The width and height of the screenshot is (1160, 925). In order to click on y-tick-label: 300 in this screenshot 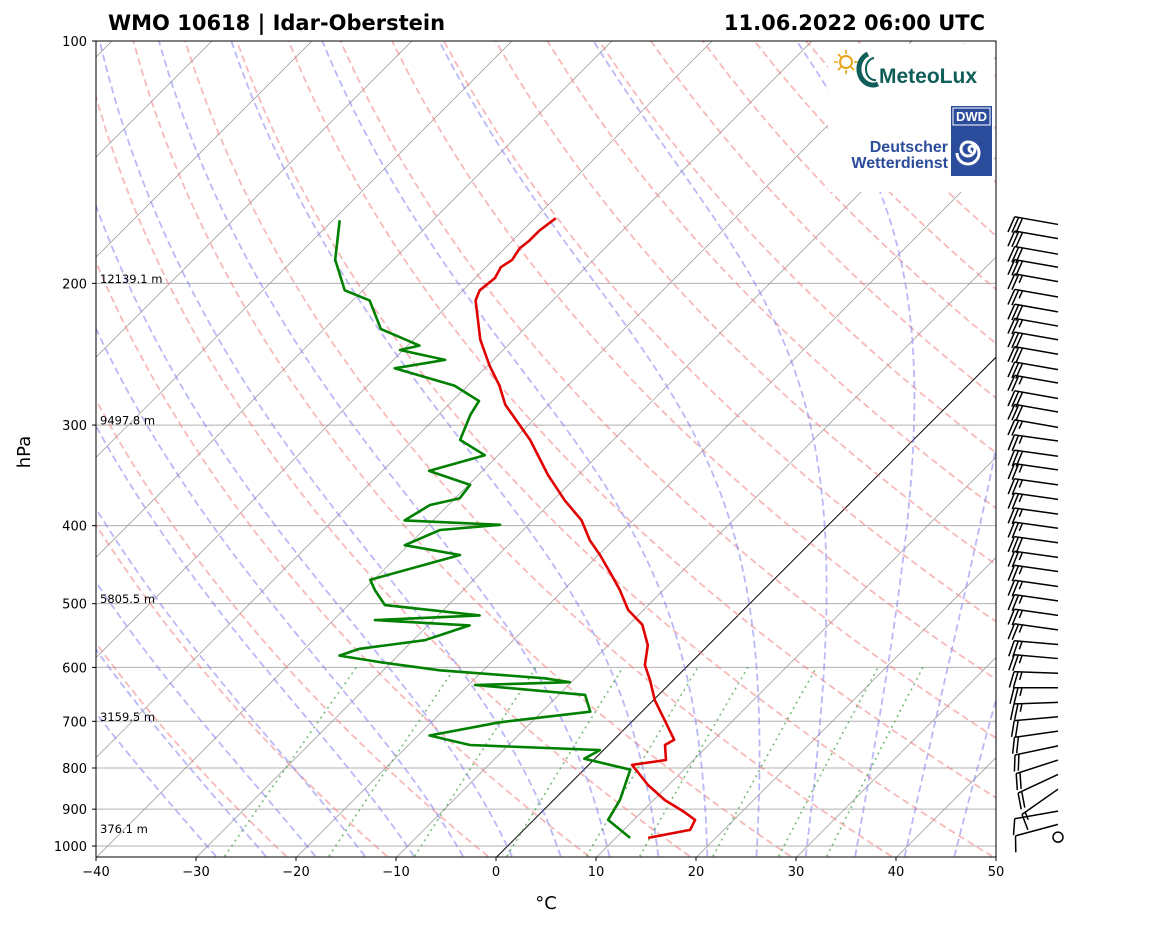, I will do `click(74, 426)`.